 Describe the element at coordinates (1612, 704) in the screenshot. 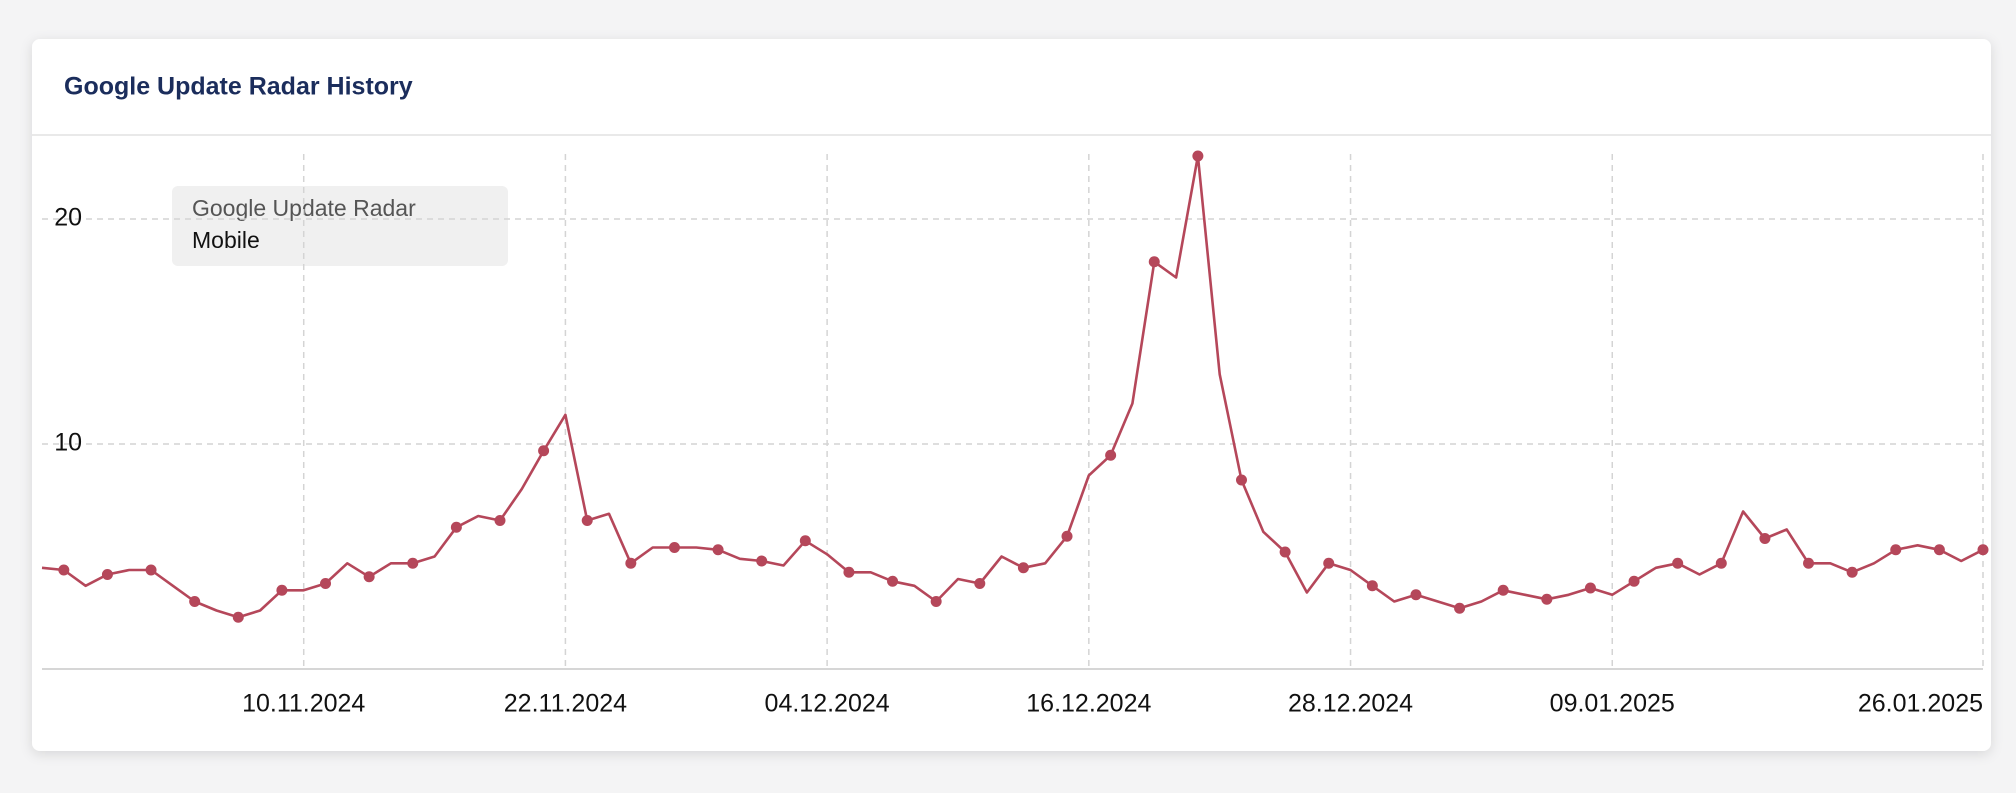

I see `x-tick-label: 09.01.2025` at that location.